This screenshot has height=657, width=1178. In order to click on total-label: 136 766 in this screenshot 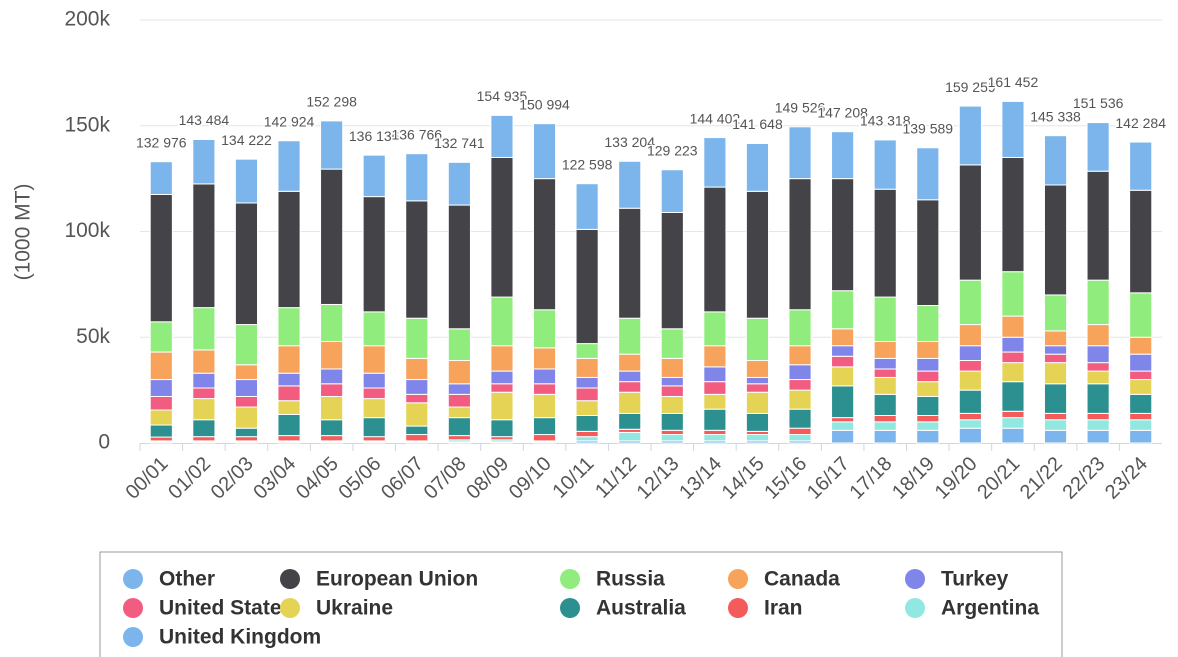, I will do `click(416, 134)`.